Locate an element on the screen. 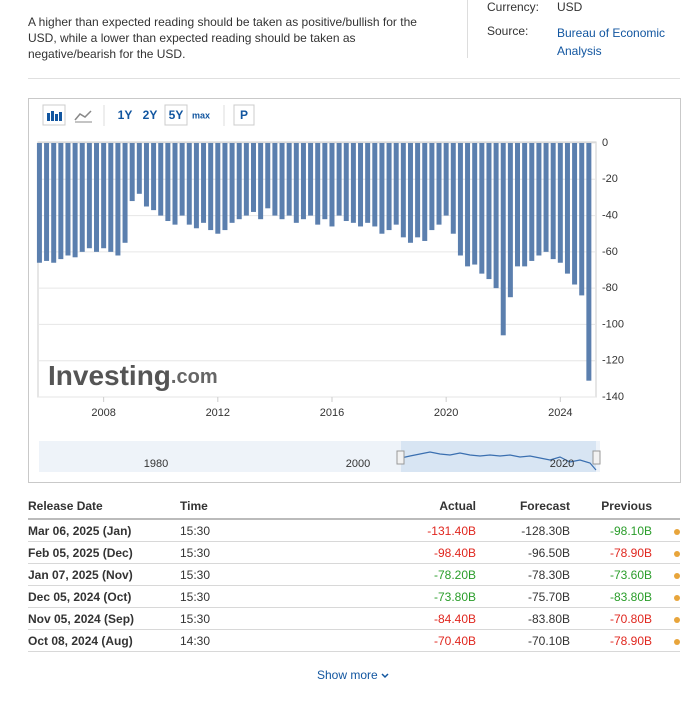 The width and height of the screenshot is (696, 716). table-cell: -78.30B is located at coordinates (523, 574).